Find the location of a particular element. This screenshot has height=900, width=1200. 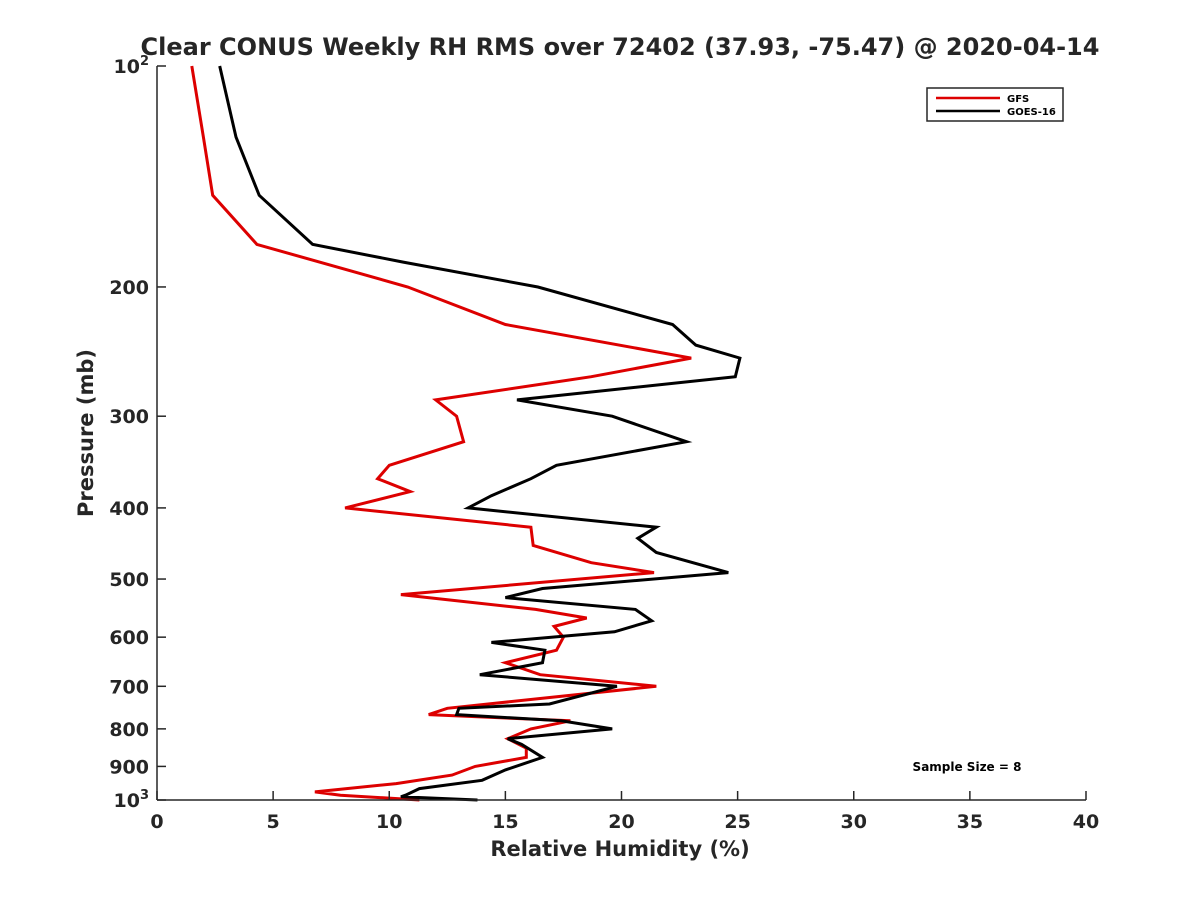

y-ticks: 10² 200 300 400 500 600 700 800 900 10³ is located at coordinates (137, 433).